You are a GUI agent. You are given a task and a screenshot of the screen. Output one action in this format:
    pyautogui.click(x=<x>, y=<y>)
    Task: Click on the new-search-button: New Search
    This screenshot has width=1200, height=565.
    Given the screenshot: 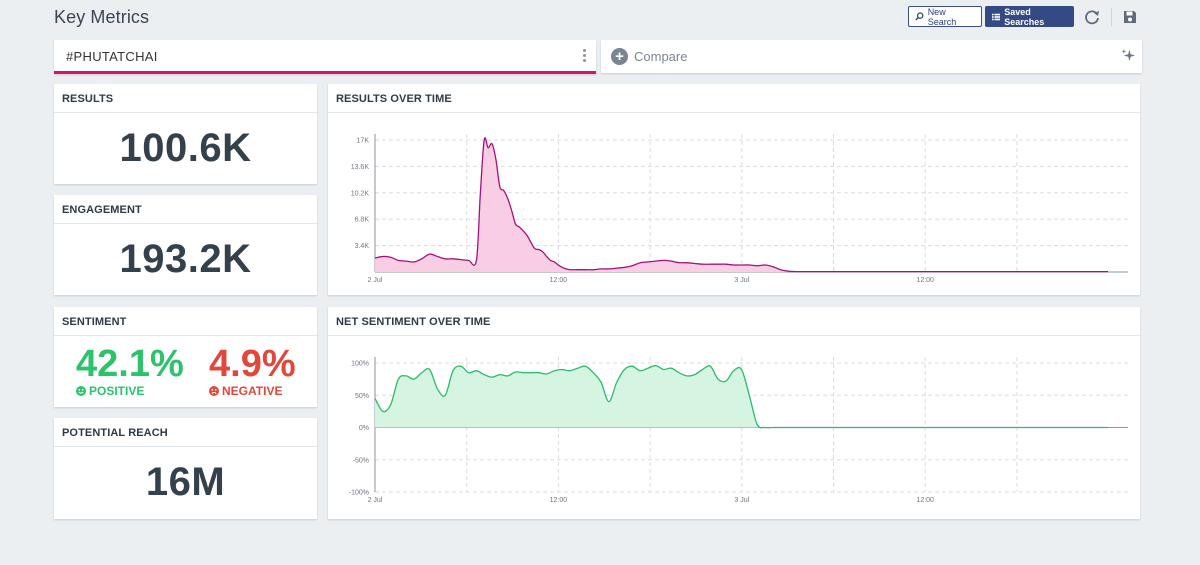 What is the action you would take?
    pyautogui.click(x=945, y=16)
    